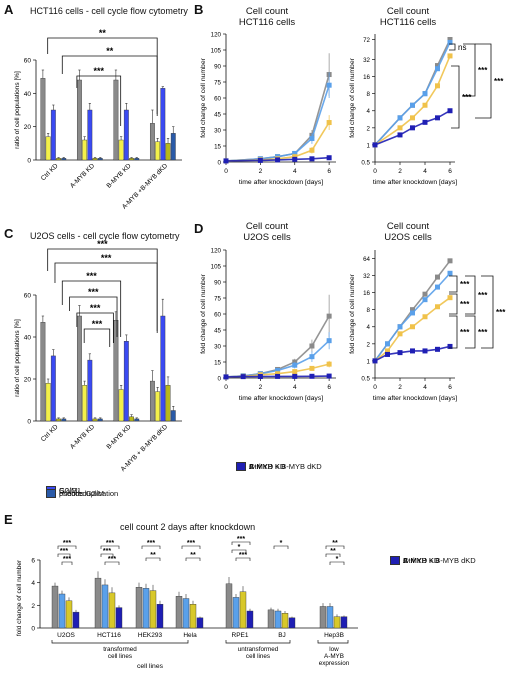 The width and height of the screenshot is (520, 684). Describe the element at coordinates (109, 635) in the screenshot. I see `x-tick-label: HCT116` at that location.